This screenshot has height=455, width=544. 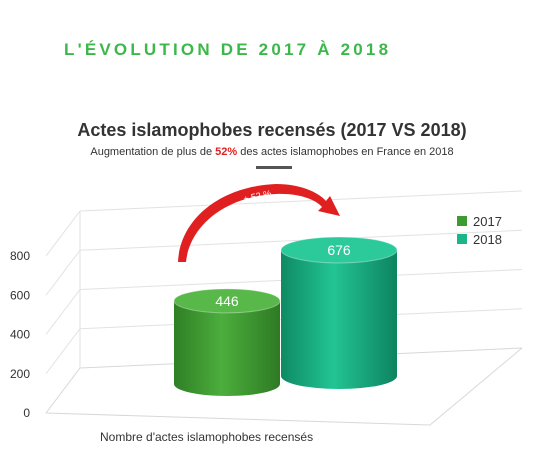 I want to click on y-axis-ticks: 0 200 400 600 800, so click(x=20, y=334).